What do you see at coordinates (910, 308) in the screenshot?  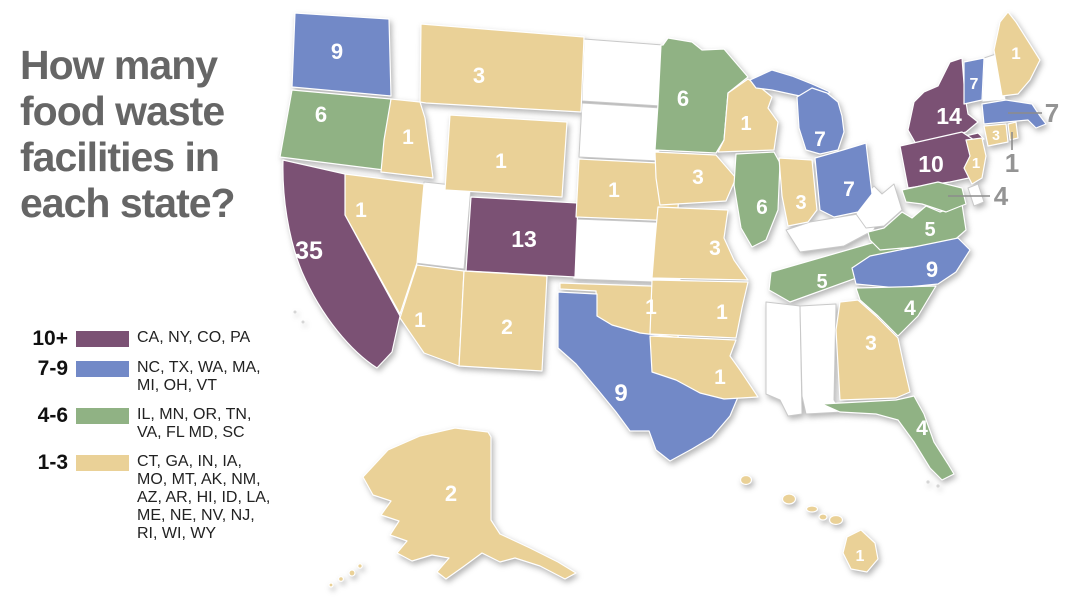 I see `state-value-sc: 4` at bounding box center [910, 308].